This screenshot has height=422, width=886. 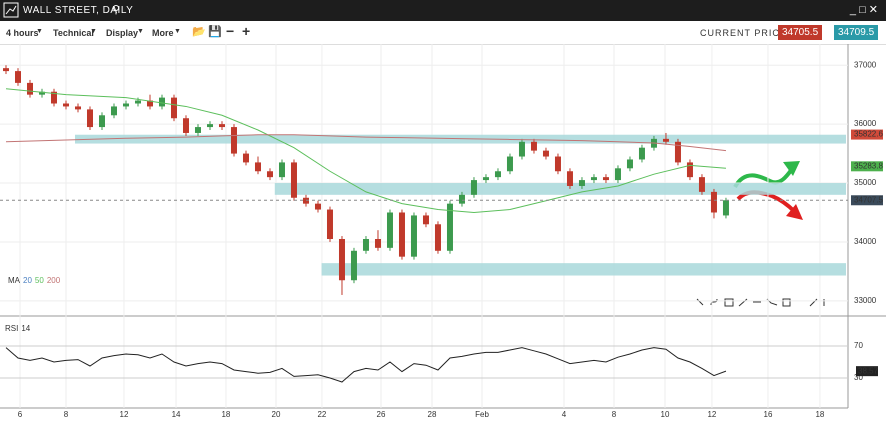 What do you see at coordinates (246, 31) in the screenshot?
I see `zoom-in: +` at bounding box center [246, 31].